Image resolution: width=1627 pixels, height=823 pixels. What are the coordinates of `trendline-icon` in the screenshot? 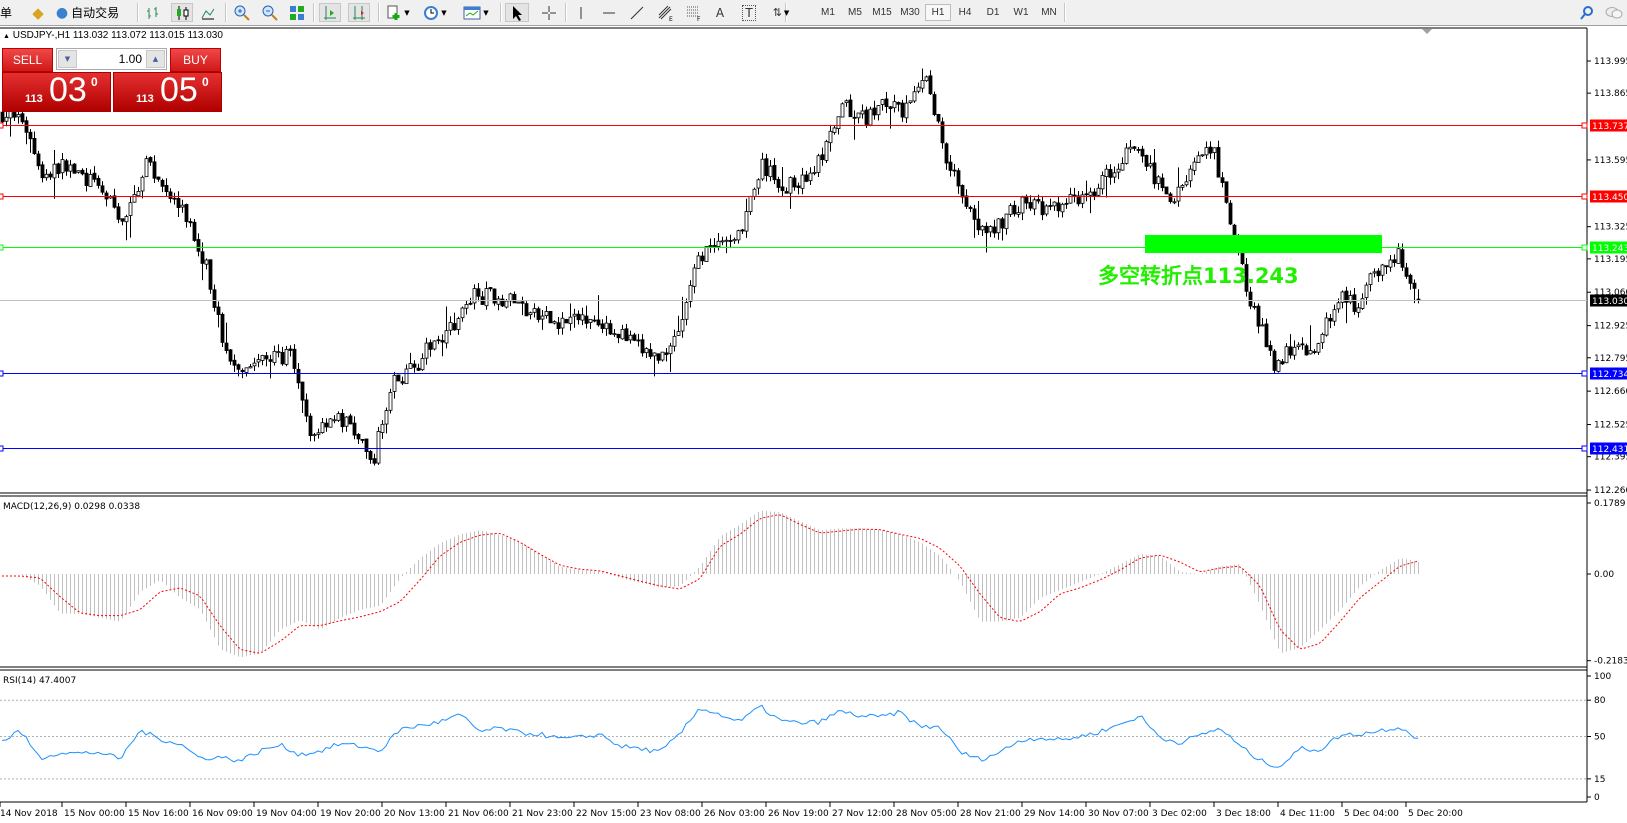 It's located at (637, 12).